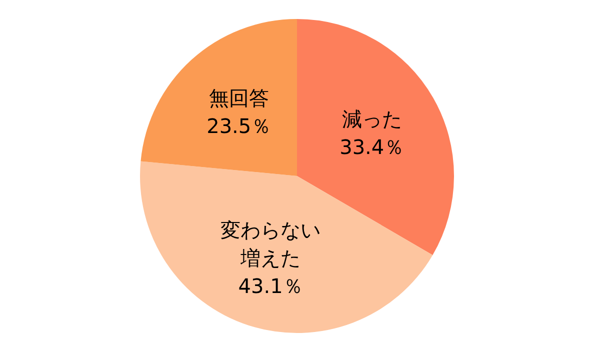 The height and width of the screenshot is (353, 594). Describe the element at coordinates (239, 126) in the screenshot. I see `data-label: 23.5％` at that location.